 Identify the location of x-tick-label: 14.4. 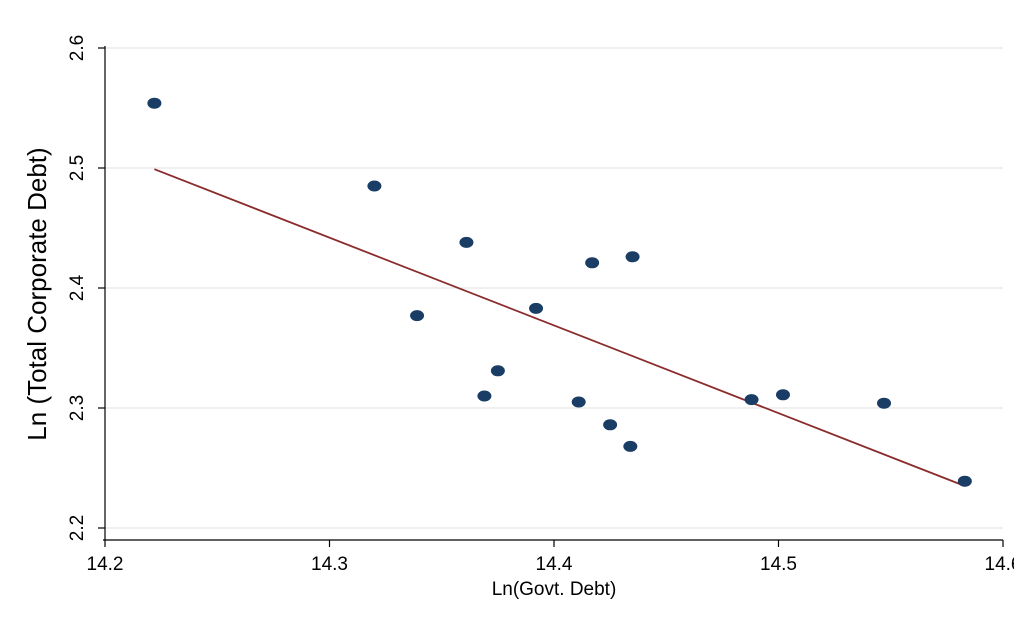
(554, 564).